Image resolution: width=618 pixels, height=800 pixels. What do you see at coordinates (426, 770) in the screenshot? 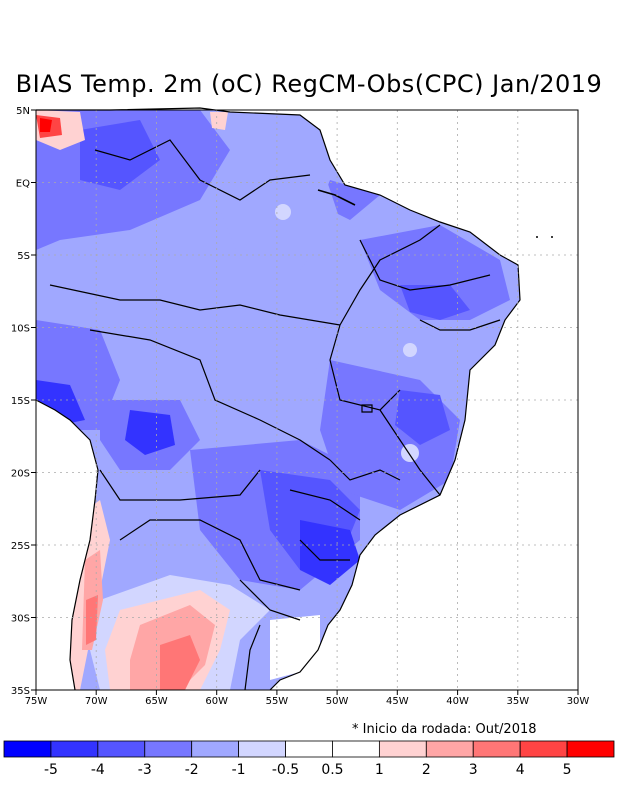
I see `colorbar-label: 2` at bounding box center [426, 770].